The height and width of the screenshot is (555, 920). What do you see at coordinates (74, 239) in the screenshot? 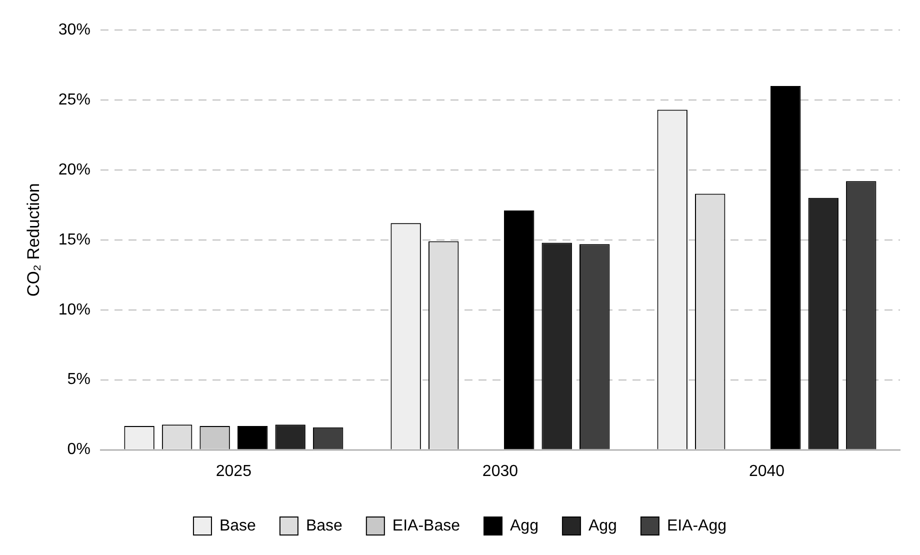
I see `y-tick-label: 15%` at bounding box center [74, 239].